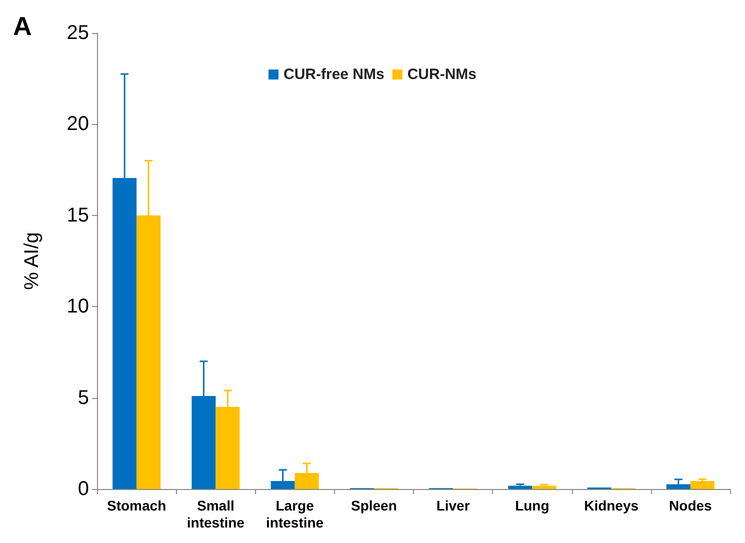 This screenshot has height=543, width=745. I want to click on y-axis-title: % AI/g, so click(32, 261).